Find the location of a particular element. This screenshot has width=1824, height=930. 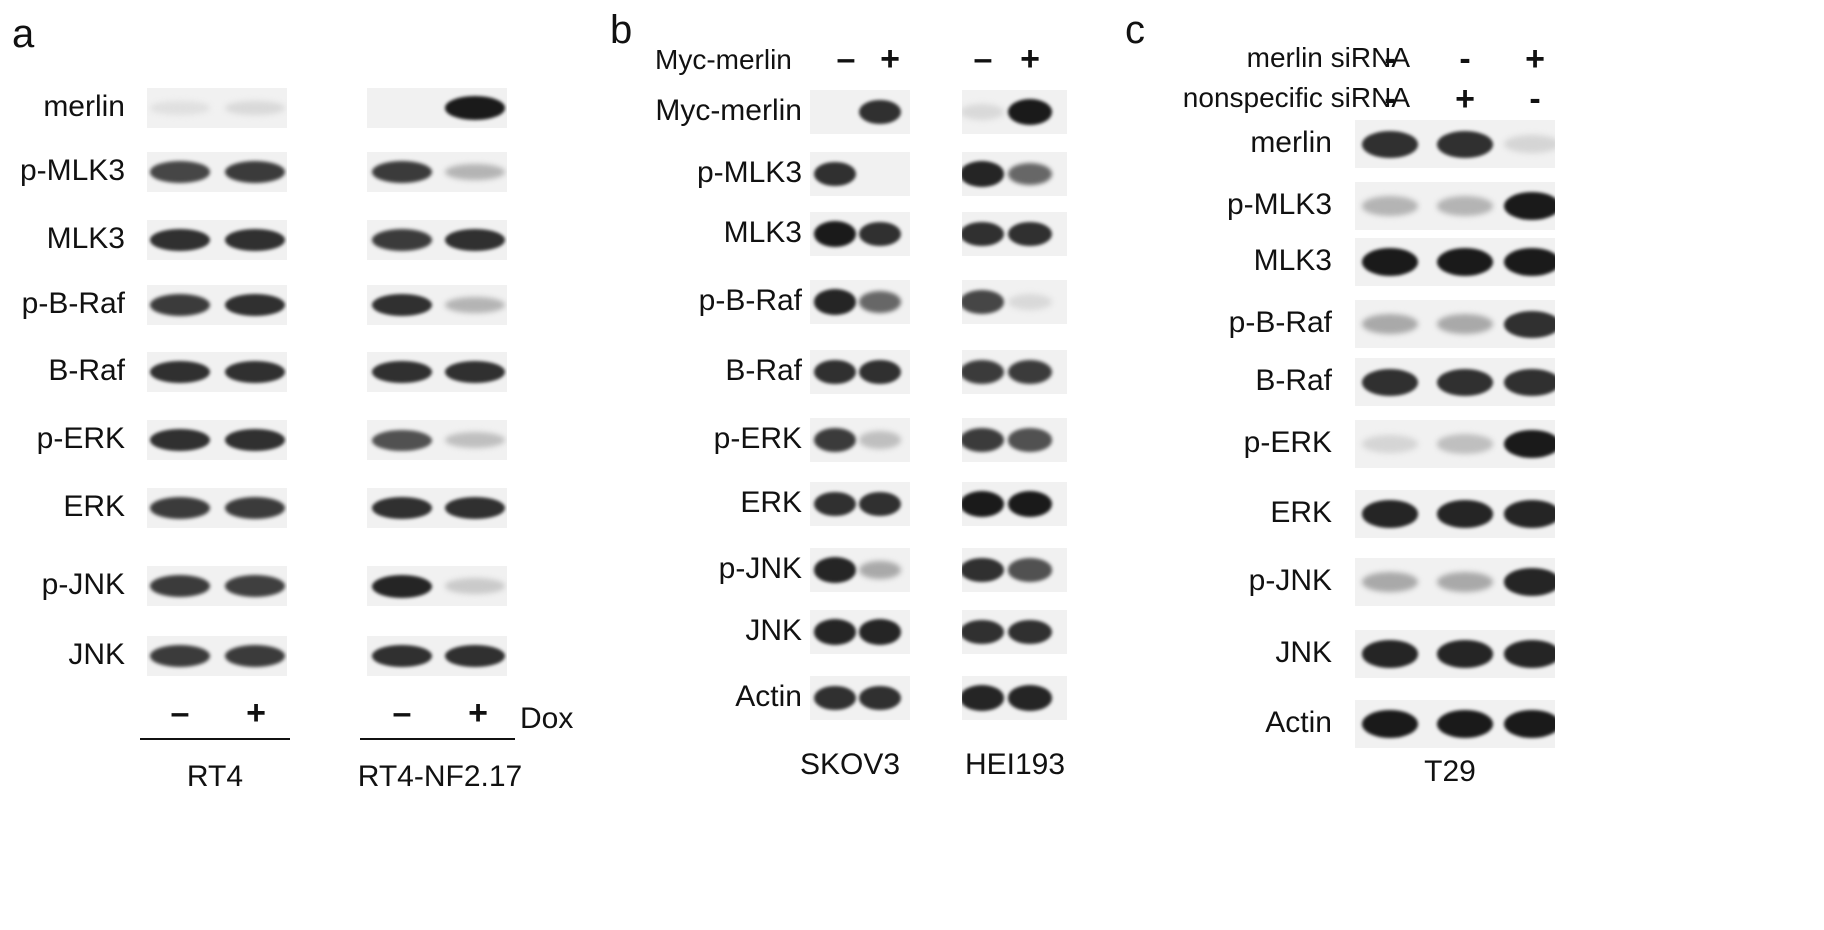

panel-letter: c is located at coordinates (1135, 30).